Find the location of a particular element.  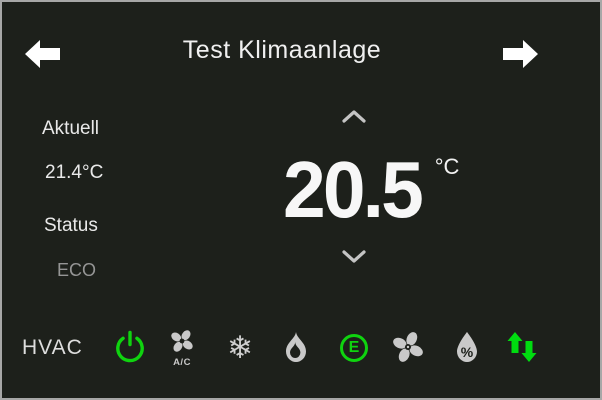

up-down-arrows-icon is located at coordinates (522, 348).